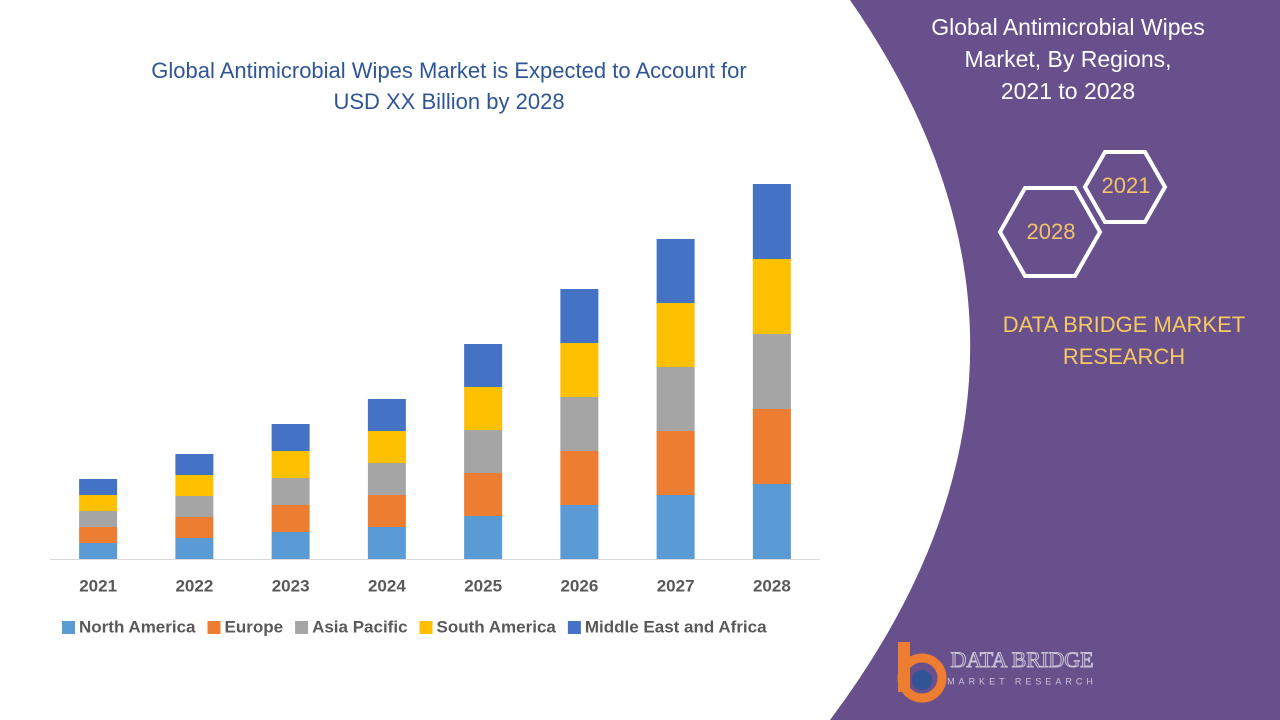 Image resolution: width=1280 pixels, height=720 pixels. Describe the element at coordinates (579, 585) in the screenshot. I see `x-tick-label: 2026` at that location.